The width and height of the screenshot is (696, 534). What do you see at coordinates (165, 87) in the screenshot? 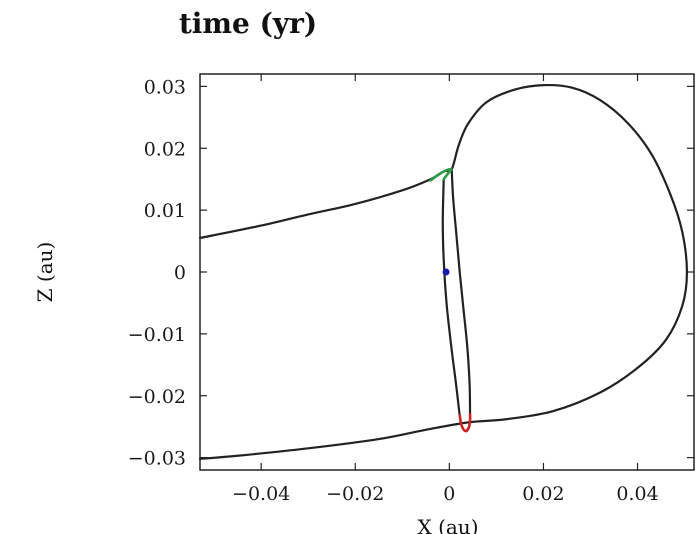
I see `y-tick-label: 0.03` at bounding box center [165, 87].